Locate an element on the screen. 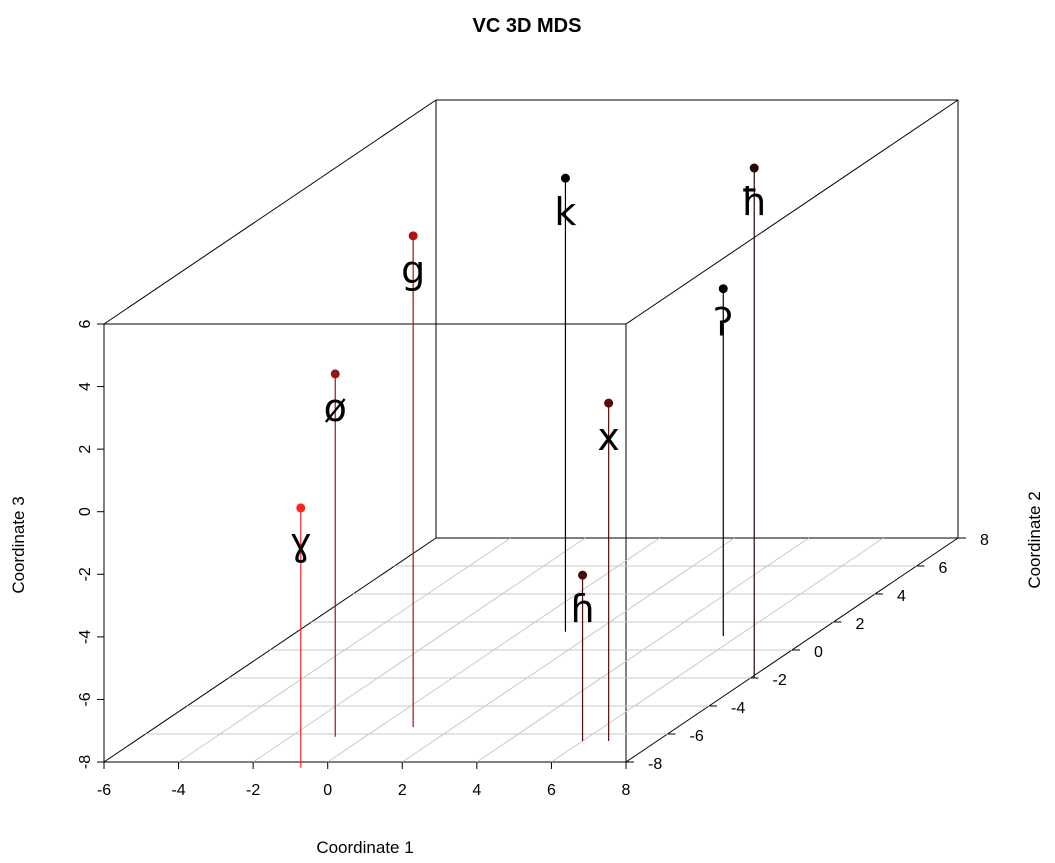 Image resolution: width=1055 pixels, height=863 pixels. data-point-label: ʔ is located at coordinates (723, 323).